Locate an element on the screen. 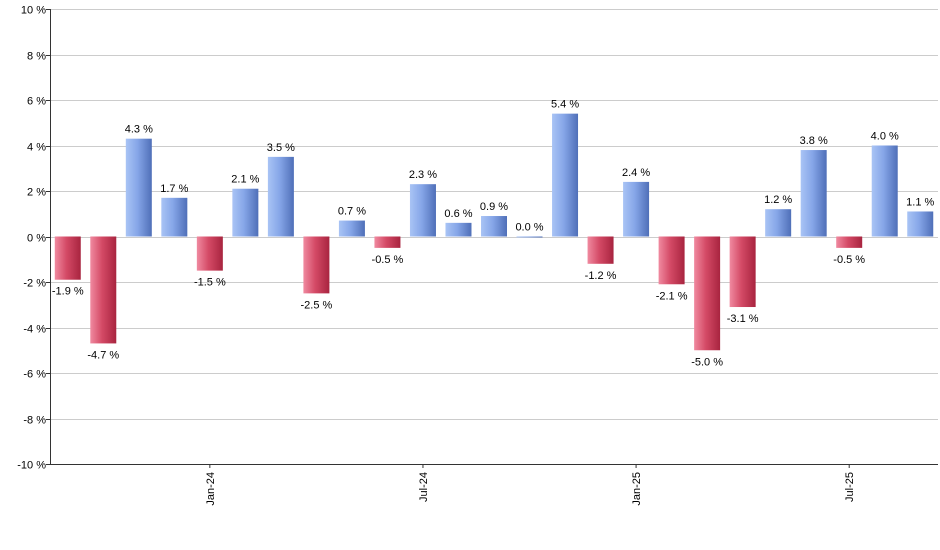 This screenshot has width=940, height=550. bar-value-label: 0.7 % is located at coordinates (352, 212).